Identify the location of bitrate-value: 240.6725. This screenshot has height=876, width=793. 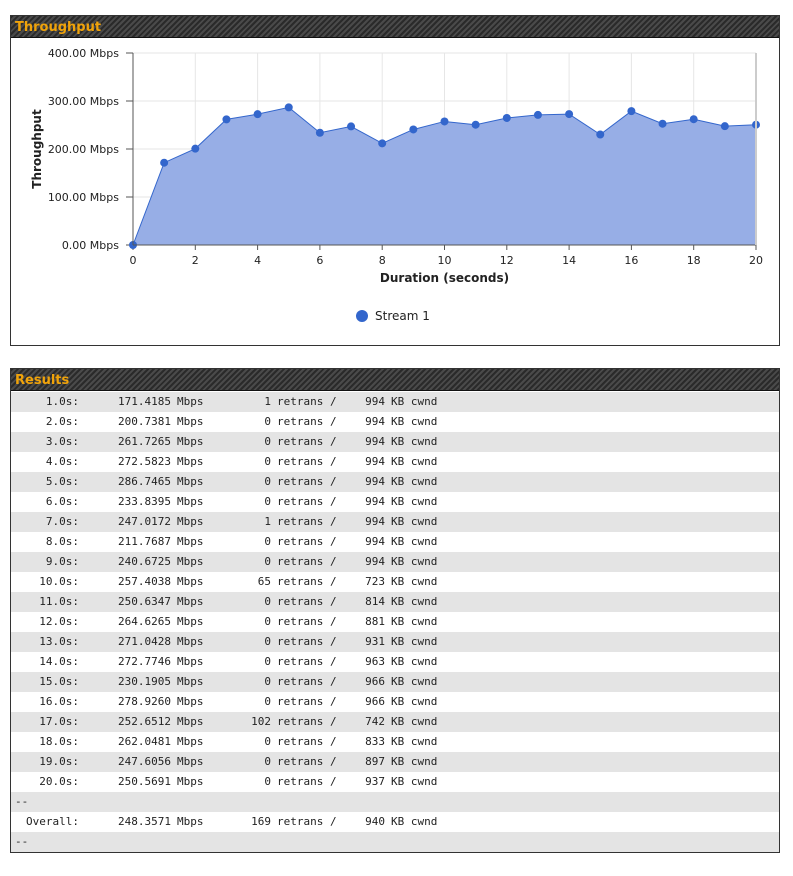
(144, 561).